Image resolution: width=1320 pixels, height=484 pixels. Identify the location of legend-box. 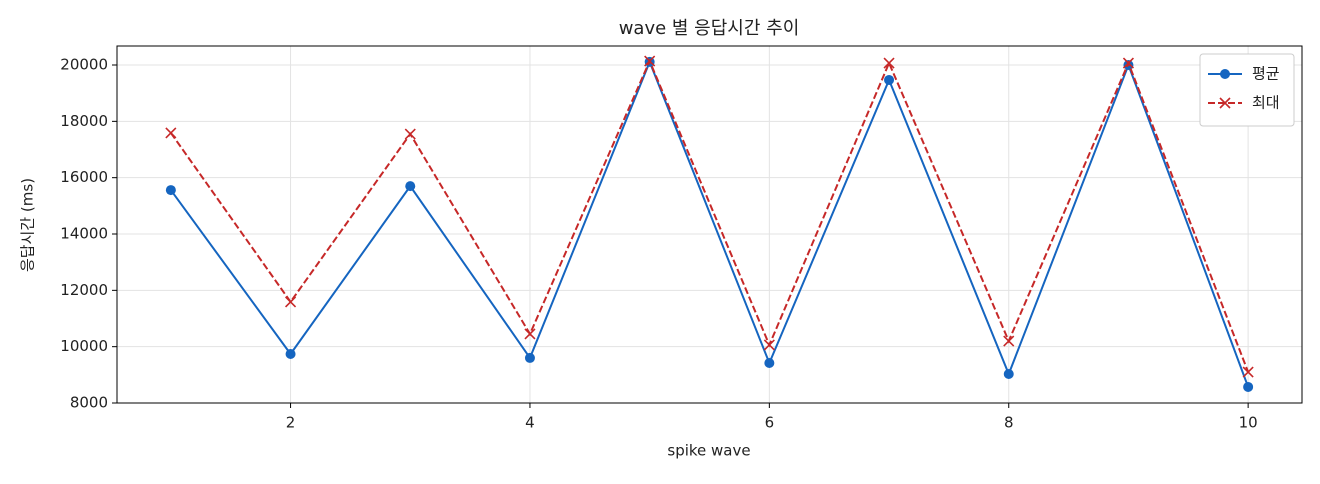
(1247, 90).